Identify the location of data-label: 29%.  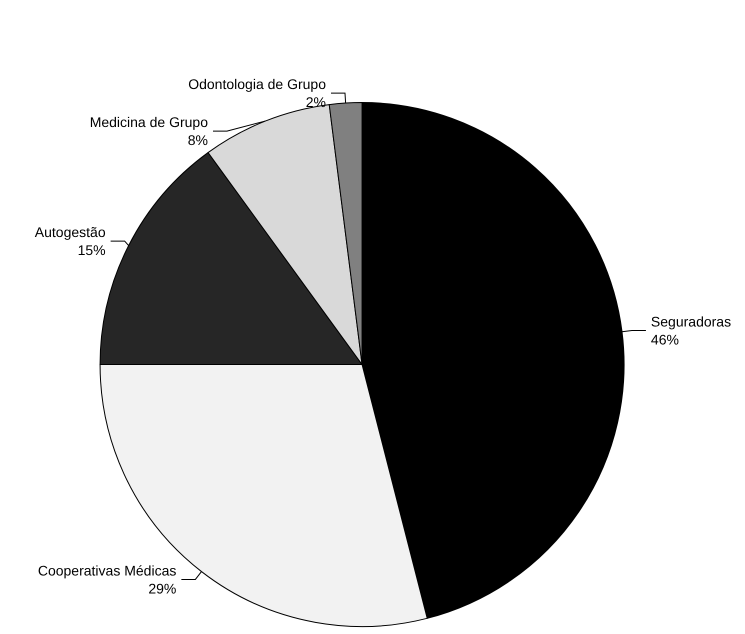
(162, 588).